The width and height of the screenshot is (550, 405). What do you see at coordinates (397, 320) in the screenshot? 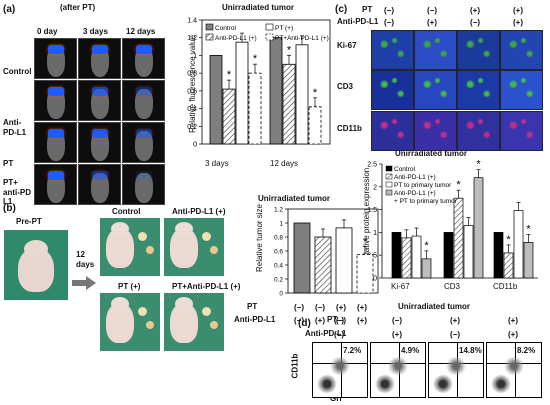
I see `flow-pt-sign: (−)` at bounding box center [397, 320].